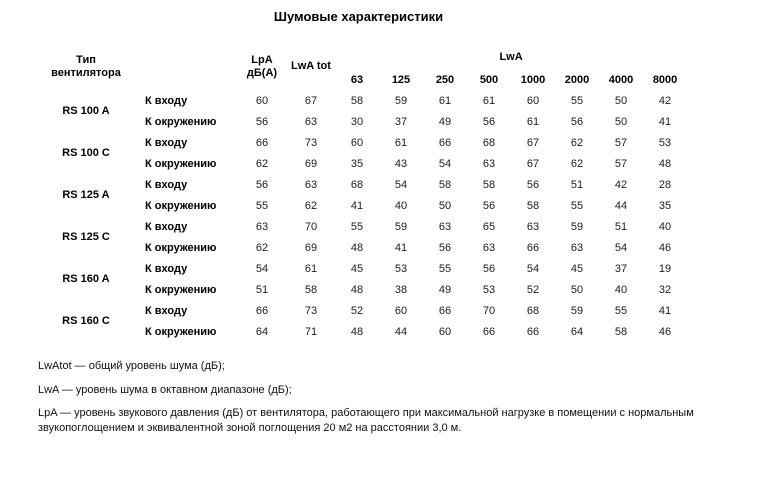  I want to click on header-direction-empty, so click(189, 67).